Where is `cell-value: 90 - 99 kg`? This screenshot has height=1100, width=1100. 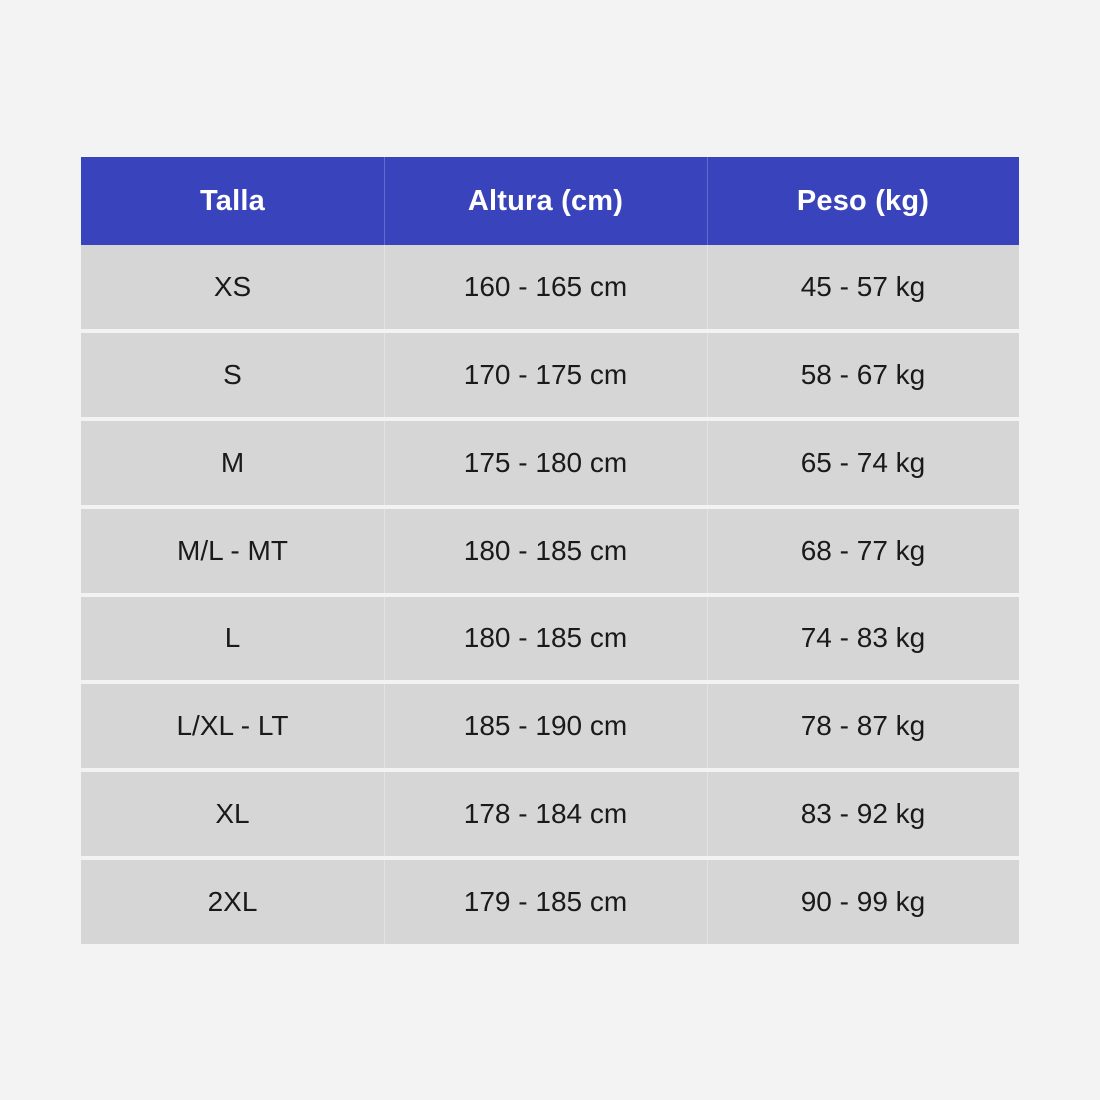
cell-value: 90 - 99 kg is located at coordinates (863, 902).